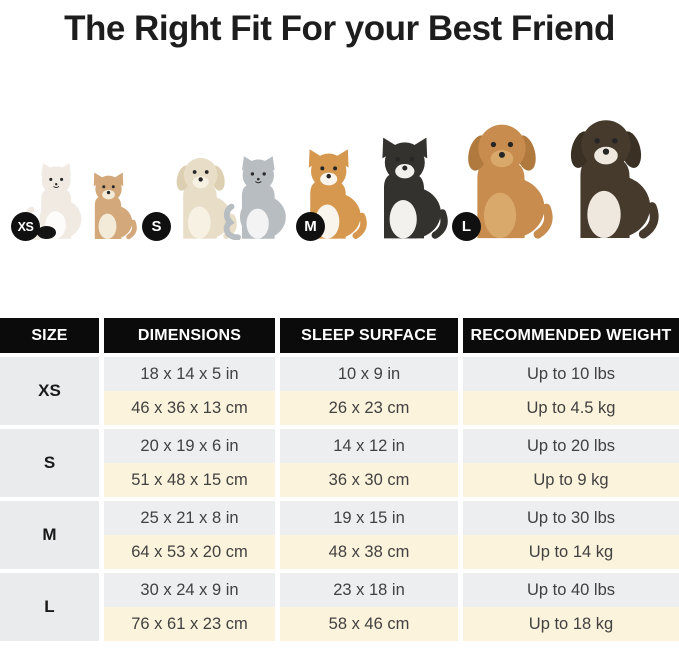 The width and height of the screenshot is (679, 653). Describe the element at coordinates (156, 226) in the screenshot. I see `size-badge-s: S` at that location.